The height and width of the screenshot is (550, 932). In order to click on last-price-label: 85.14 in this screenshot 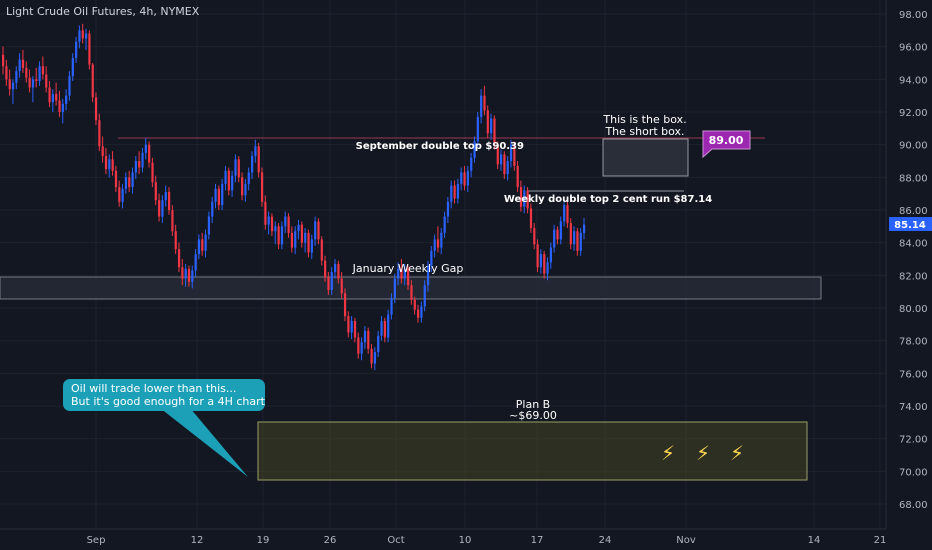, I will do `click(910, 225)`.